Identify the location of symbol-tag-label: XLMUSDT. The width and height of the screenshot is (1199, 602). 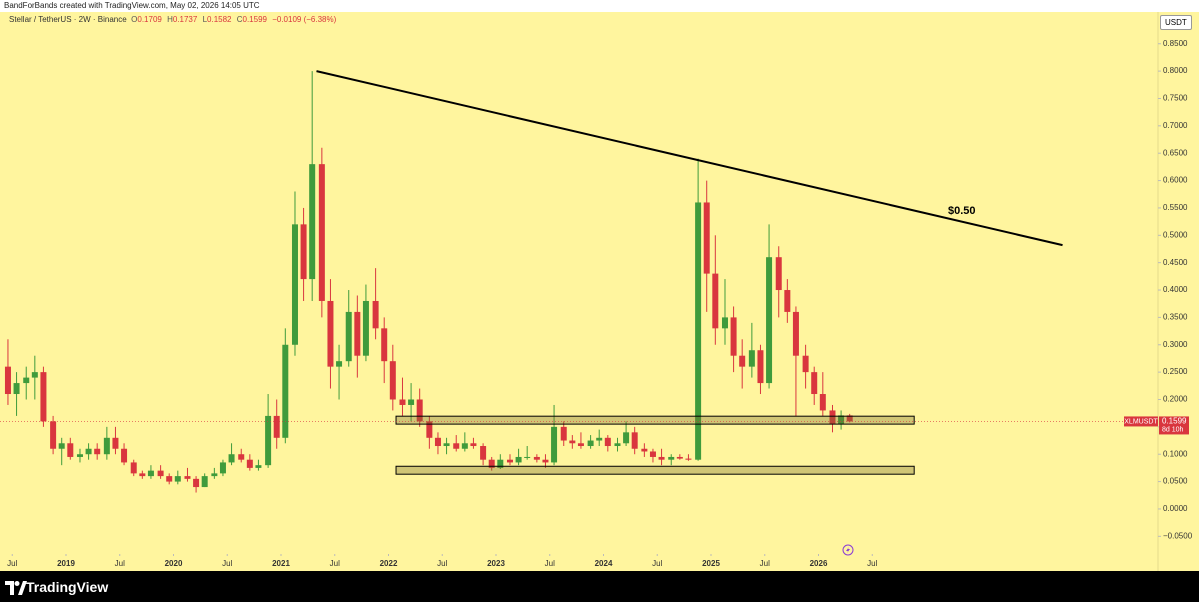
(1141, 421).